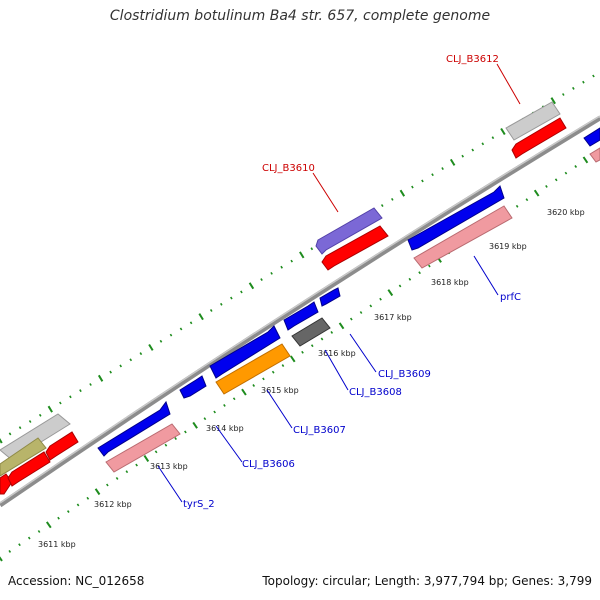 This screenshot has width=600, height=600. Describe the element at coordinates (404, 374) in the screenshot. I see `gene-label-clj-b3609: CLJ_B3609` at that location.